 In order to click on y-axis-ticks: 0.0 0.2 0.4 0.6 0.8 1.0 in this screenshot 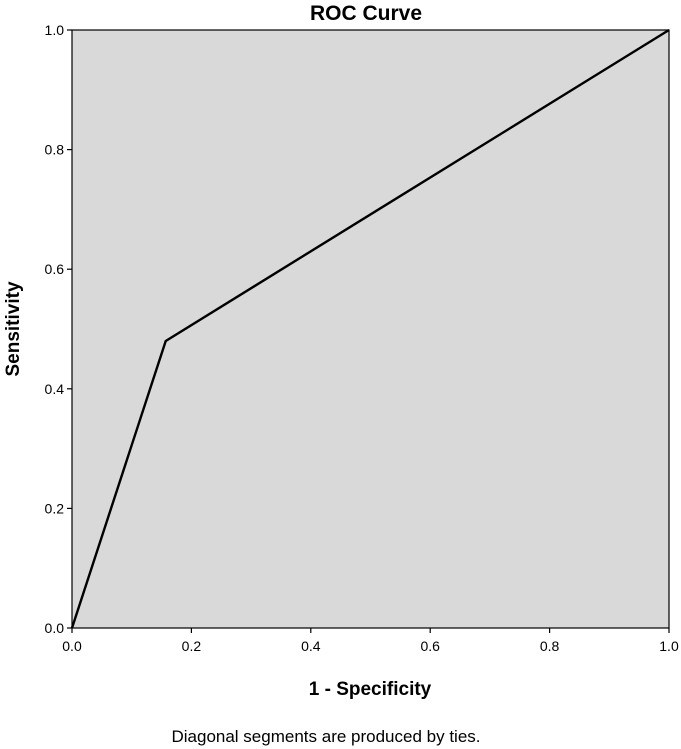, I will do `click(58, 329)`.